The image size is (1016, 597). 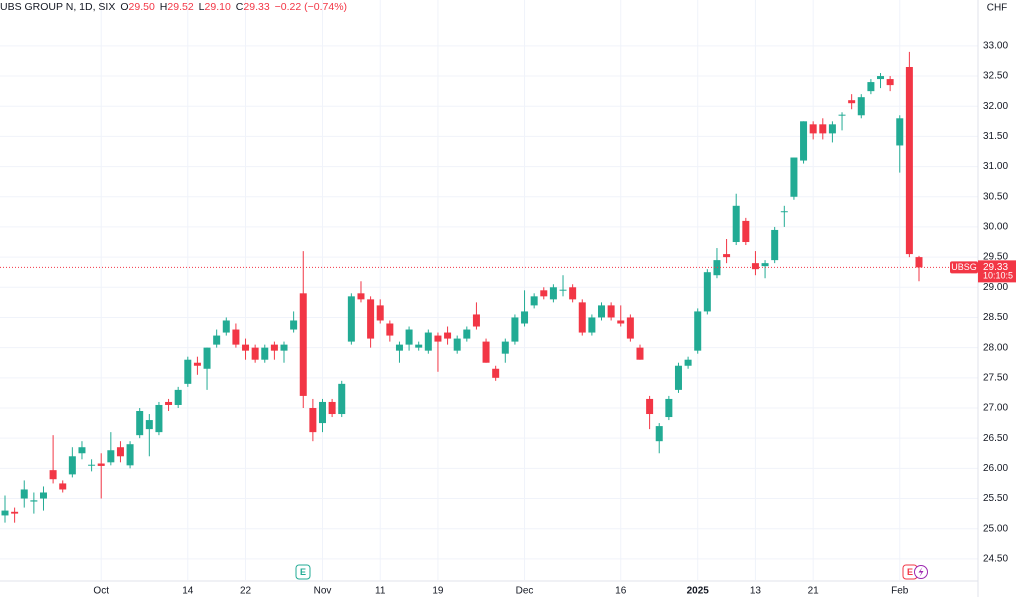 I want to click on ohlc-key: L, so click(x=201, y=7).